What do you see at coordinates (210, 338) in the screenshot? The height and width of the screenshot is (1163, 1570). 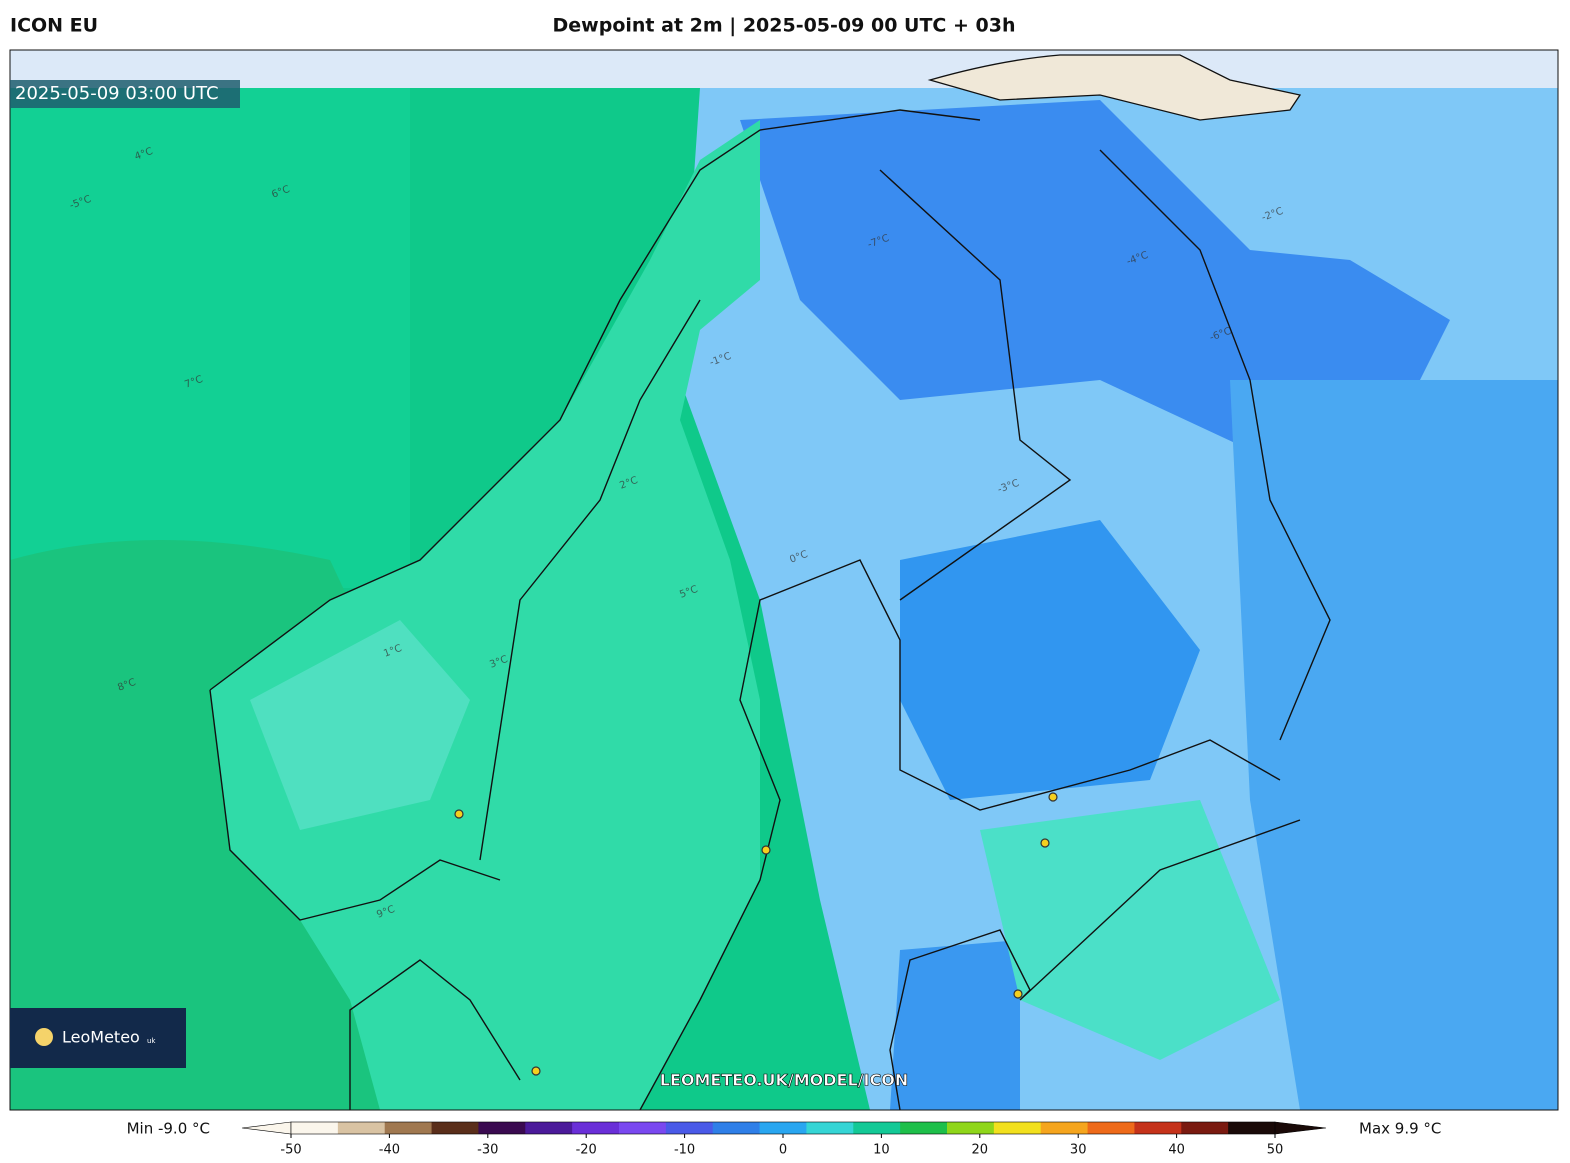 I see `sea-north` at bounding box center [210, 338].